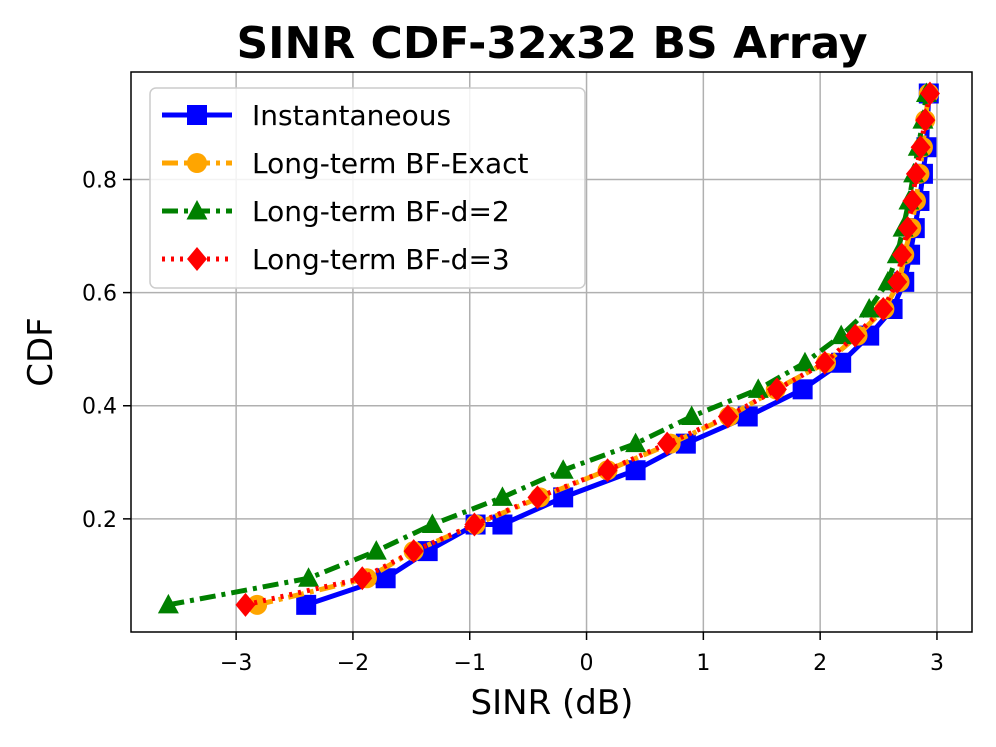 The width and height of the screenshot is (996, 747). What do you see at coordinates (552, 703) in the screenshot?
I see `x-axis-label: SINR (dB)` at bounding box center [552, 703].